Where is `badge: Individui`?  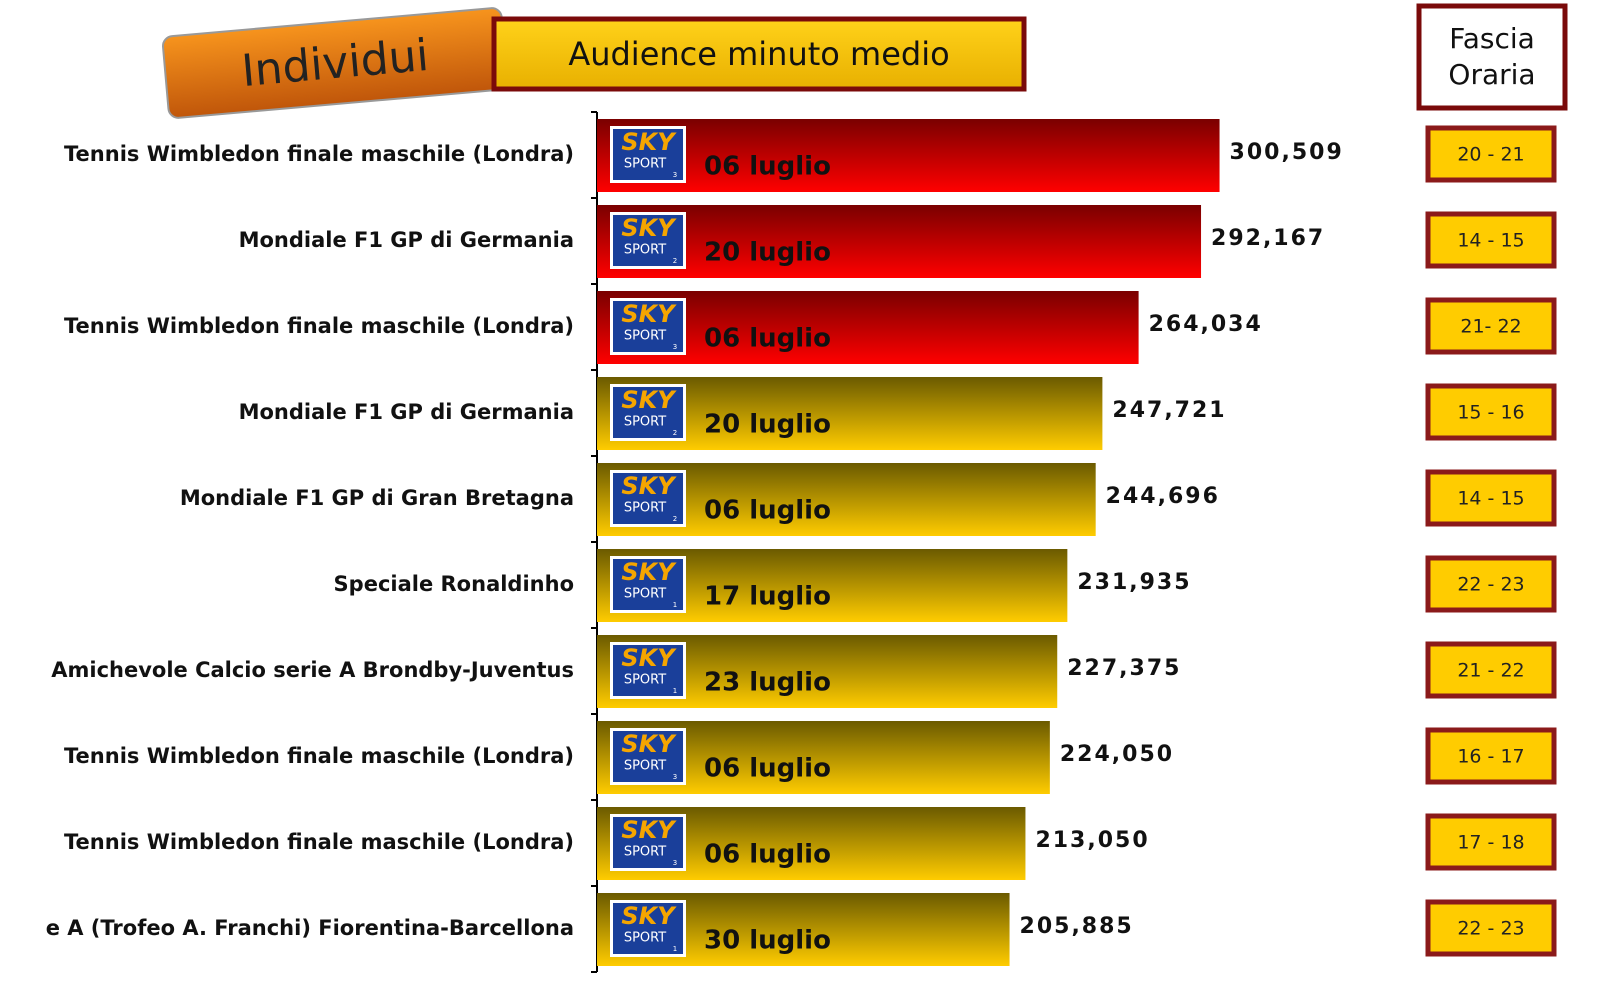 badge: Individui is located at coordinates (335, 63).